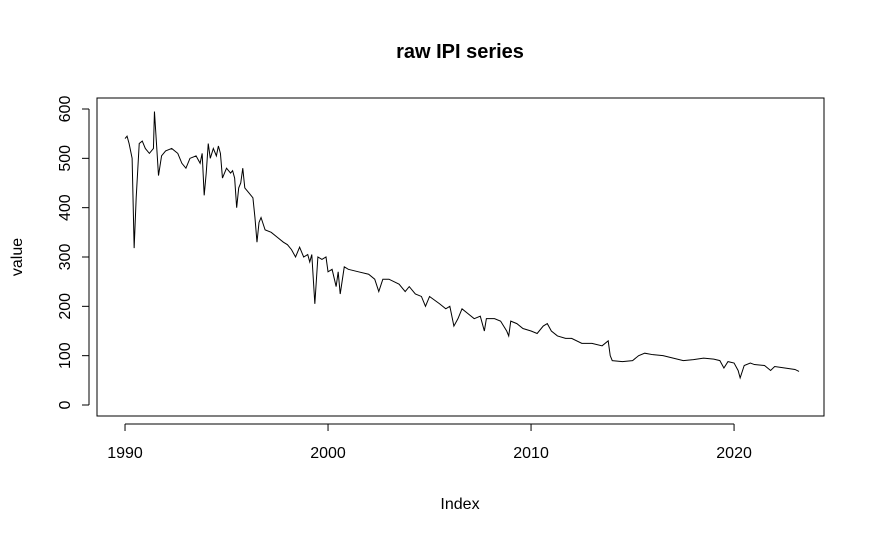 The width and height of the screenshot is (875, 540). I want to click on y-tick-label: 100, so click(65, 355).